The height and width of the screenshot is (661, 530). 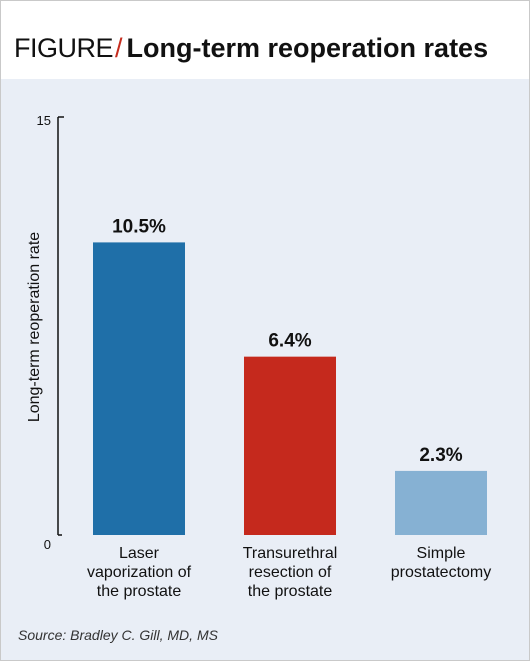 I want to click on figure-label: FIGURE, so click(x=64, y=48).